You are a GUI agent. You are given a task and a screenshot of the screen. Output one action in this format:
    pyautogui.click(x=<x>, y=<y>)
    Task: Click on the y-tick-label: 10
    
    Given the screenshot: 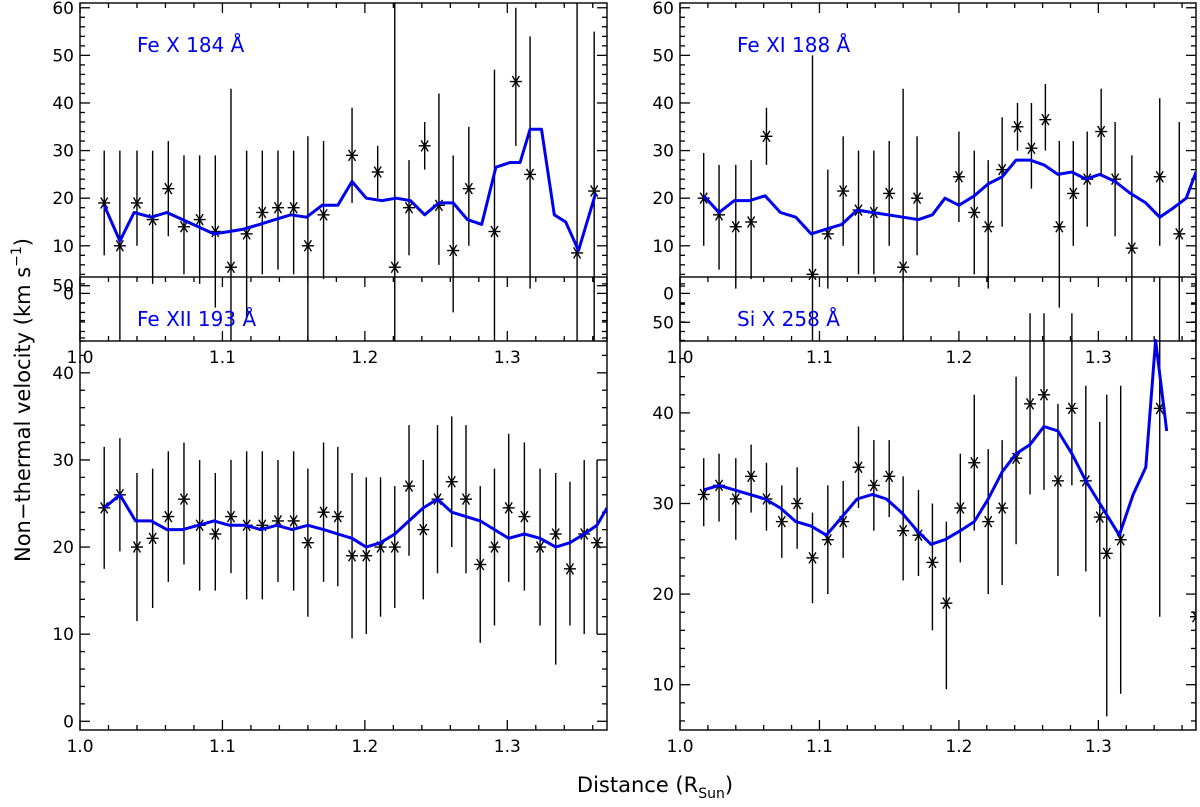 What is the action you would take?
    pyautogui.click(x=63, y=247)
    